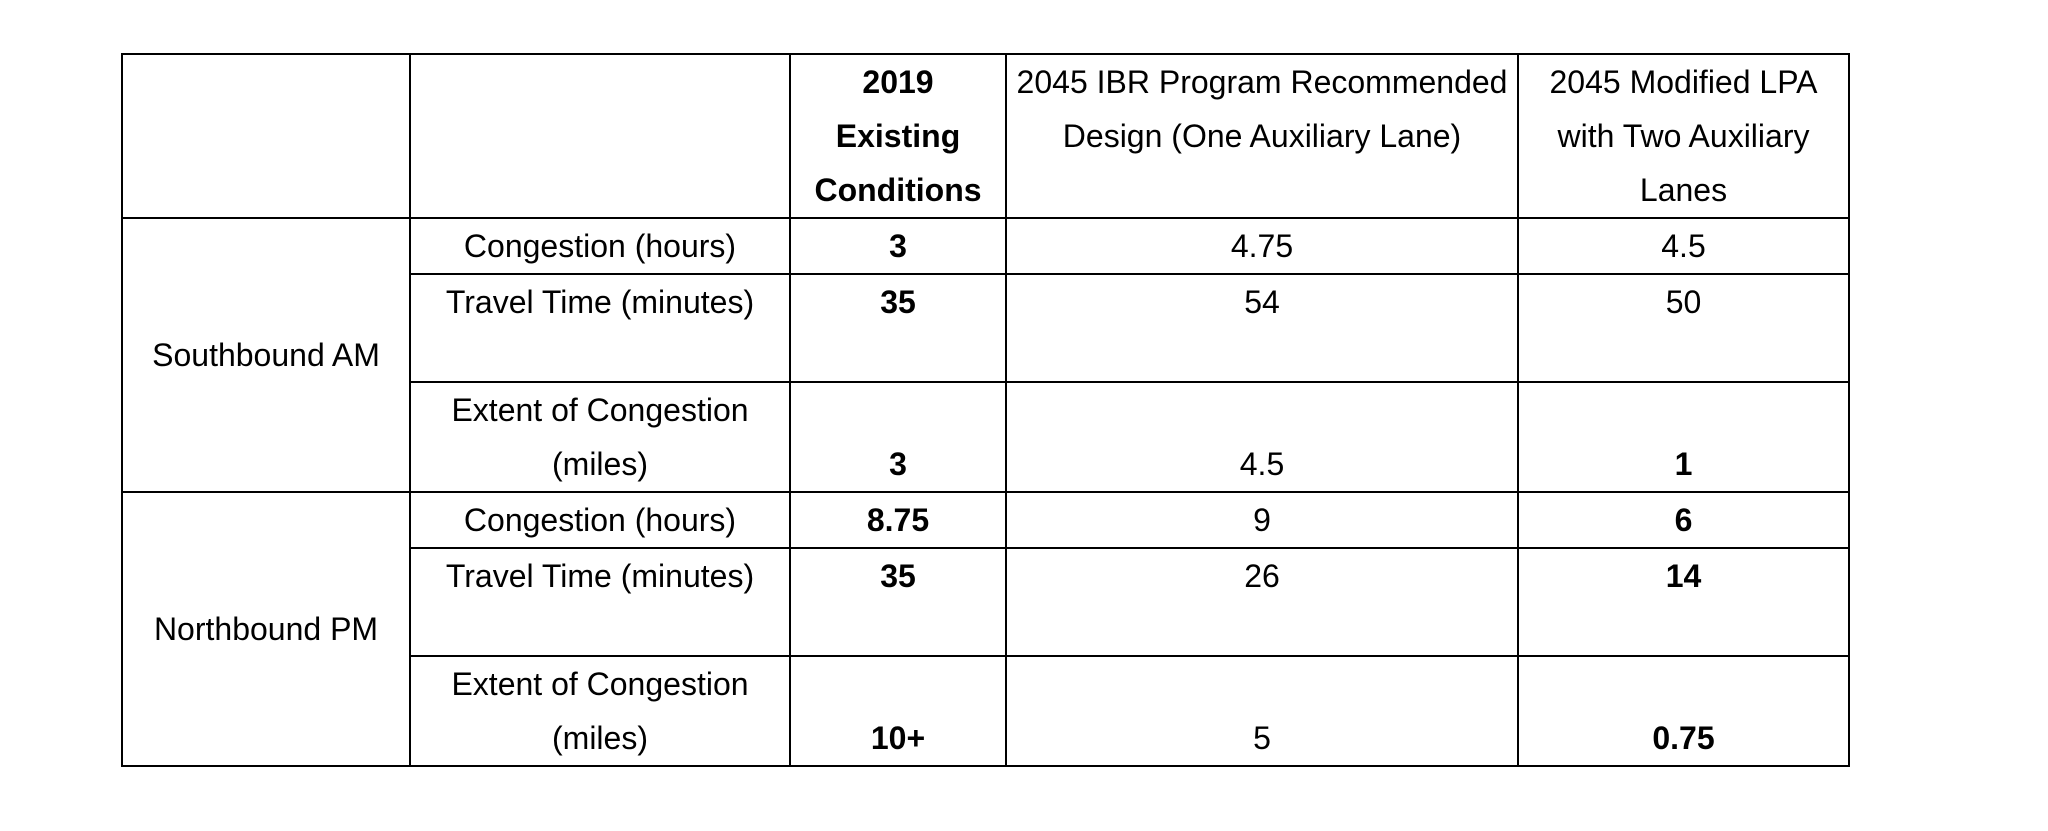 This screenshot has width=2048, height=831. I want to click on header-2019-existing: 2019 Existing Conditions, so click(898, 136).